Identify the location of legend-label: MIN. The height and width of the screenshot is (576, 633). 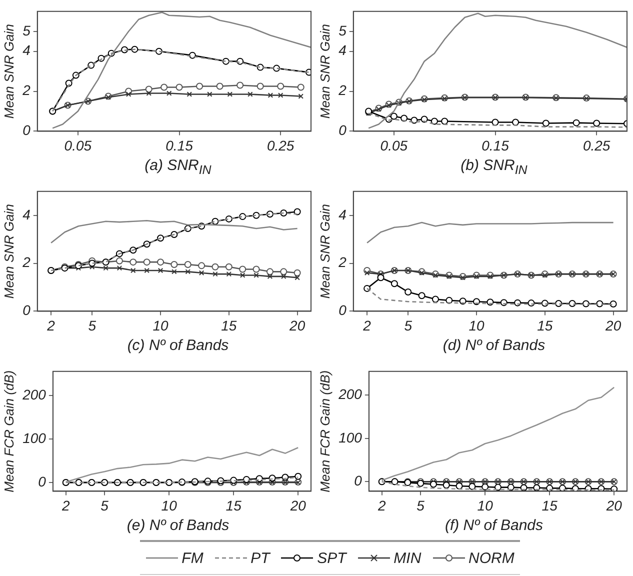
(408, 558).